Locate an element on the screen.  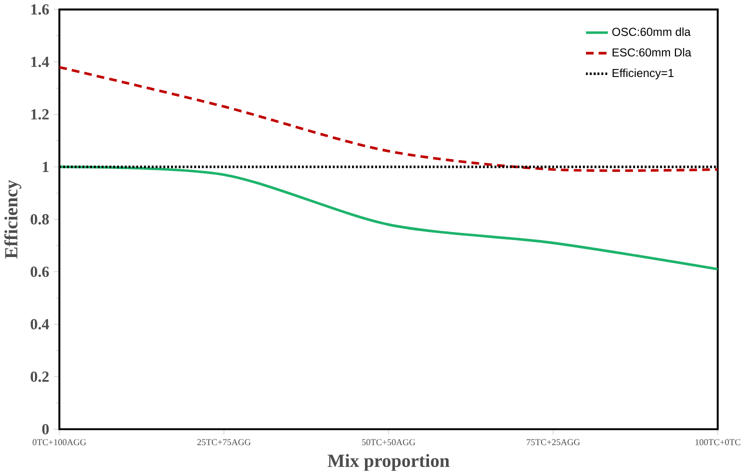
y-tick-label: 0 is located at coordinates (45, 429).